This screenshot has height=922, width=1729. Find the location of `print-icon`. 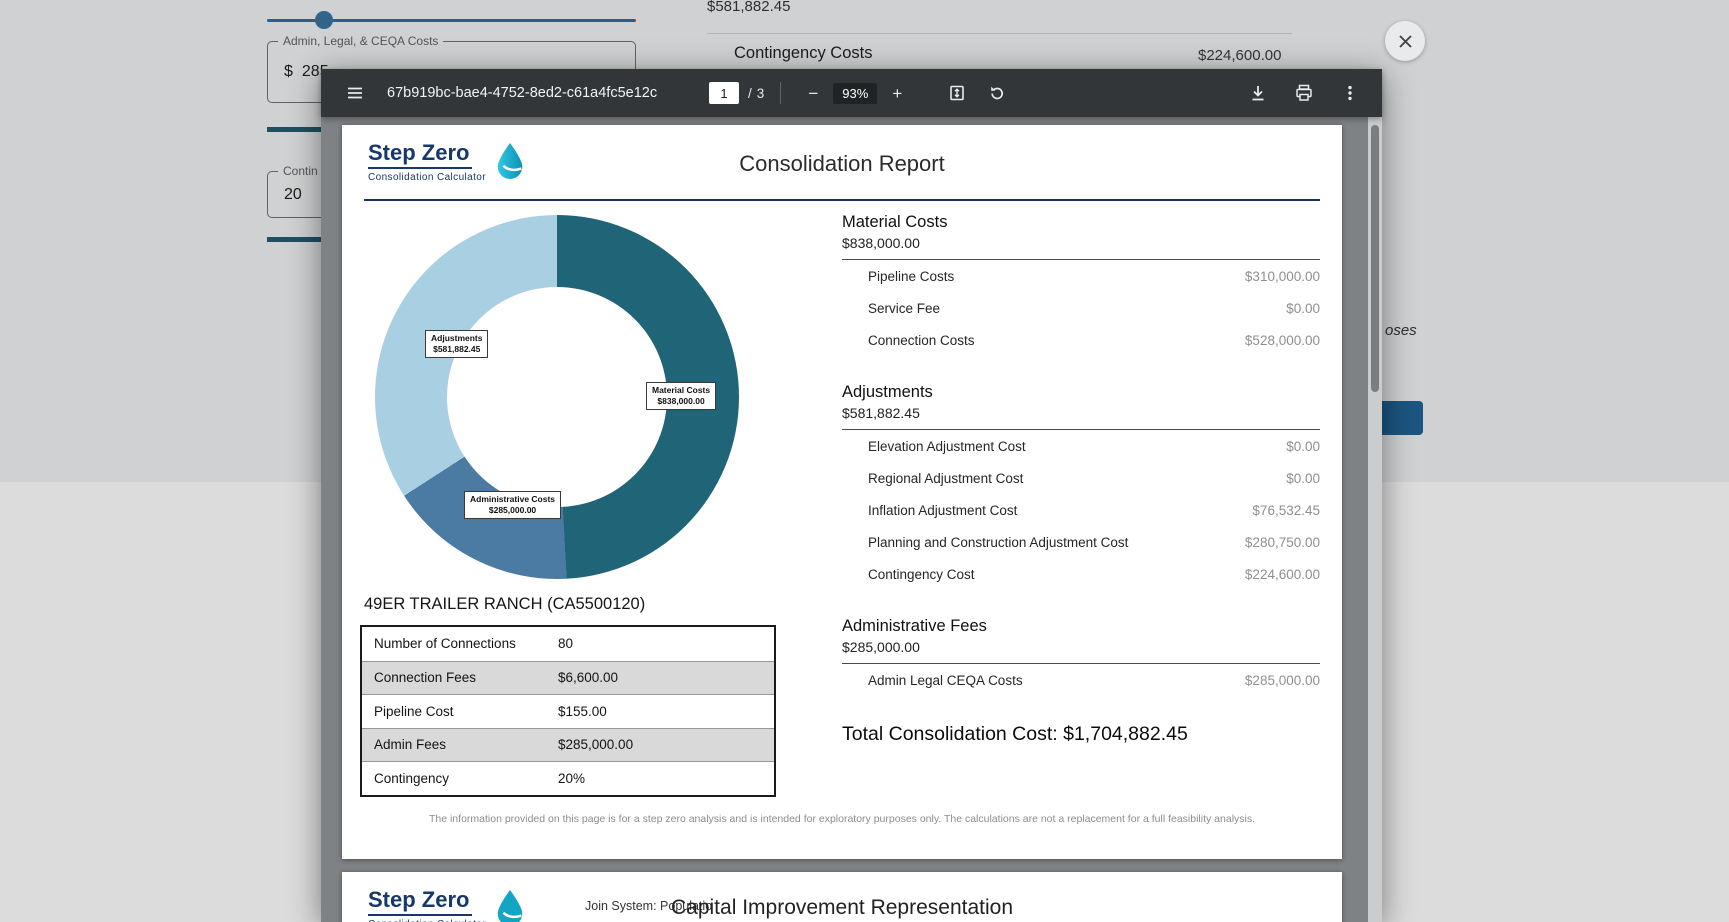

print-icon is located at coordinates (1304, 93).